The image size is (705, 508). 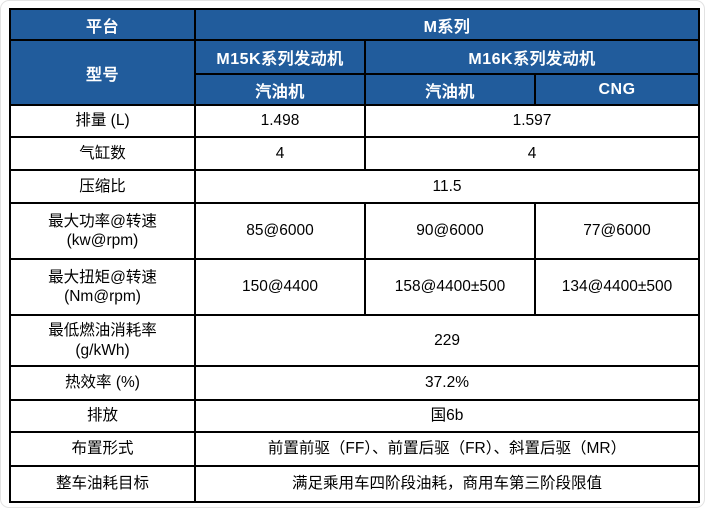 I want to click on table-row-vehicle-fuel-target: 整车油耗目标 满足乘用车四阶段油耗，商用车第三阶段限值, so click(x=355, y=484).